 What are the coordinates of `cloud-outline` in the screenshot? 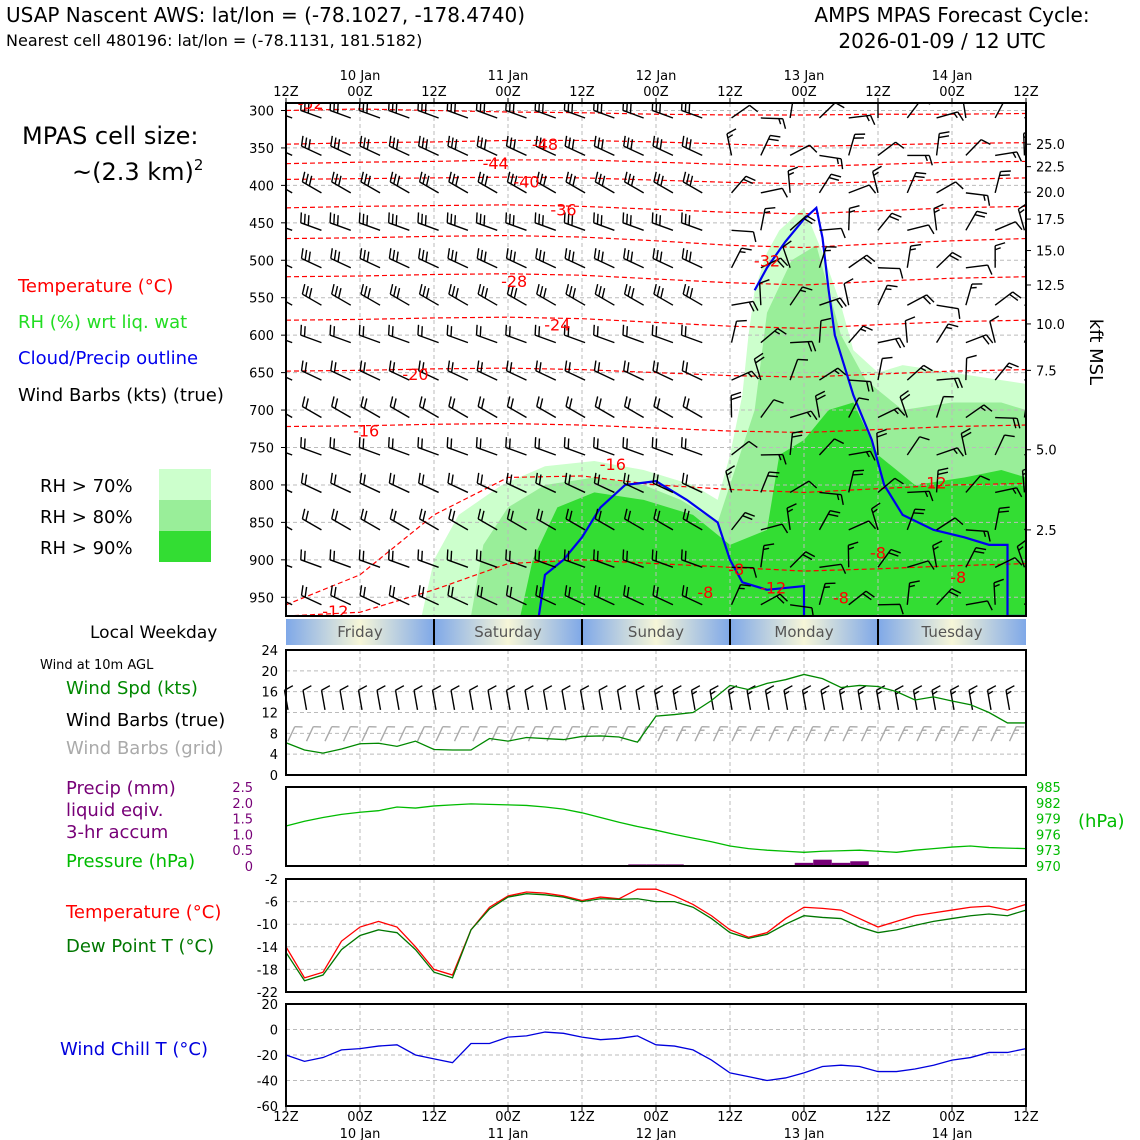 It's located at (671, 548).